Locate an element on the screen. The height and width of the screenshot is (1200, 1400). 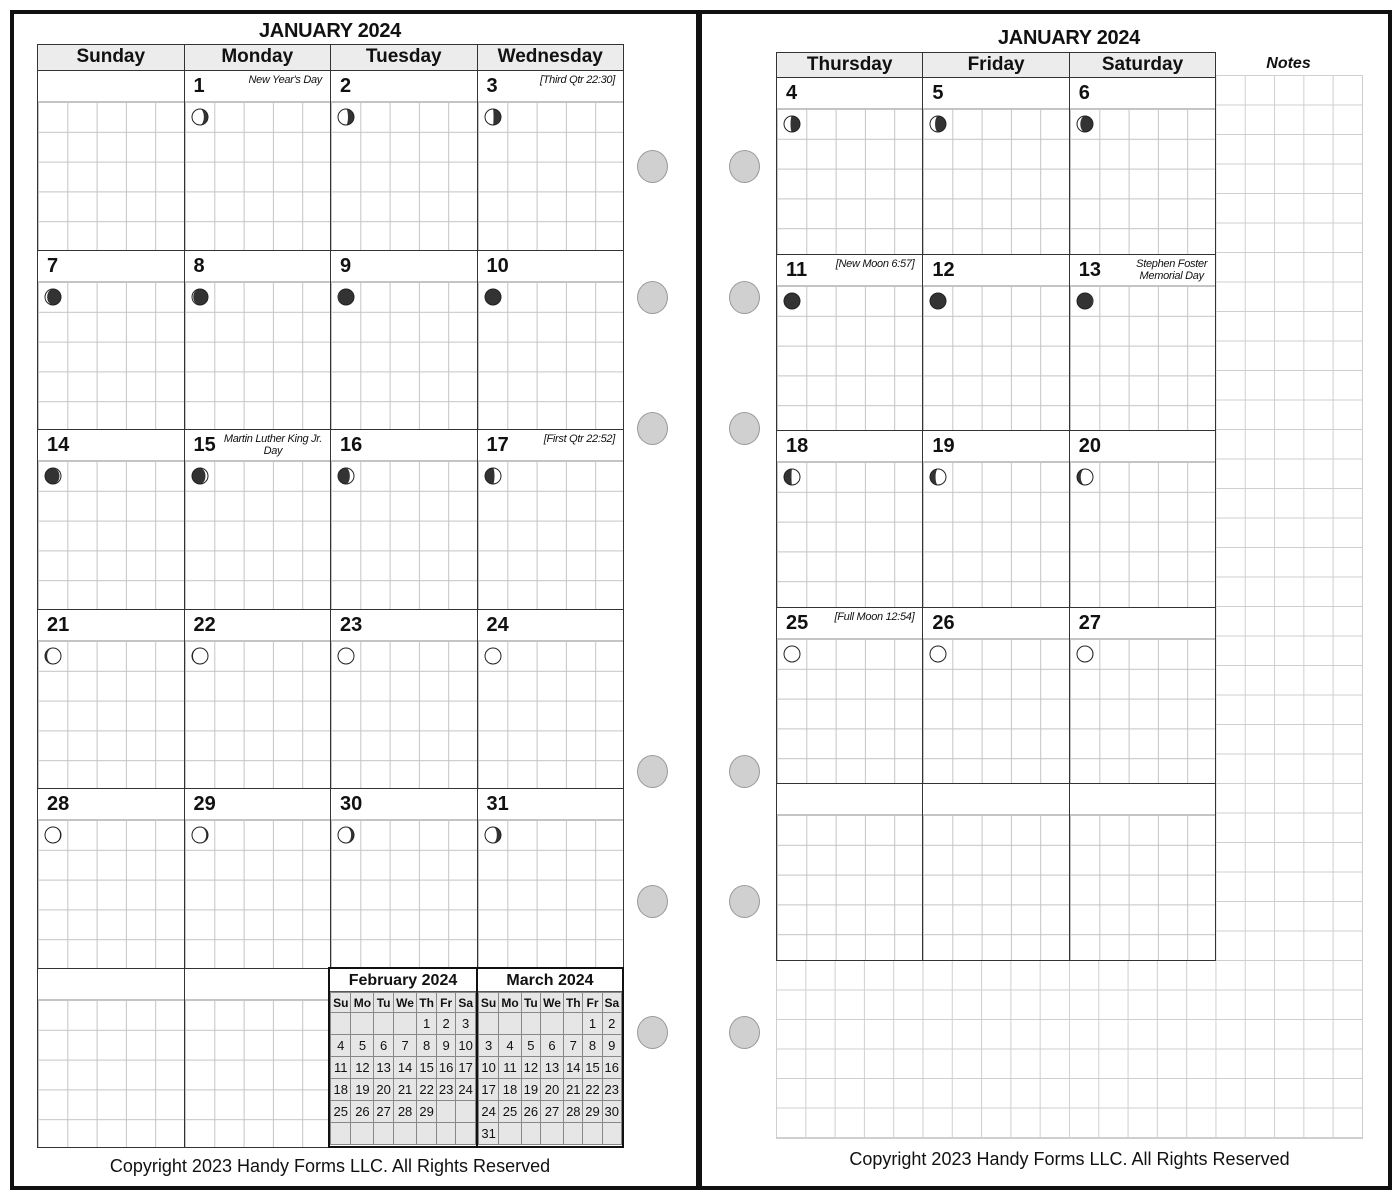
mini-calendar-day: 11 is located at coordinates (510, 1067).